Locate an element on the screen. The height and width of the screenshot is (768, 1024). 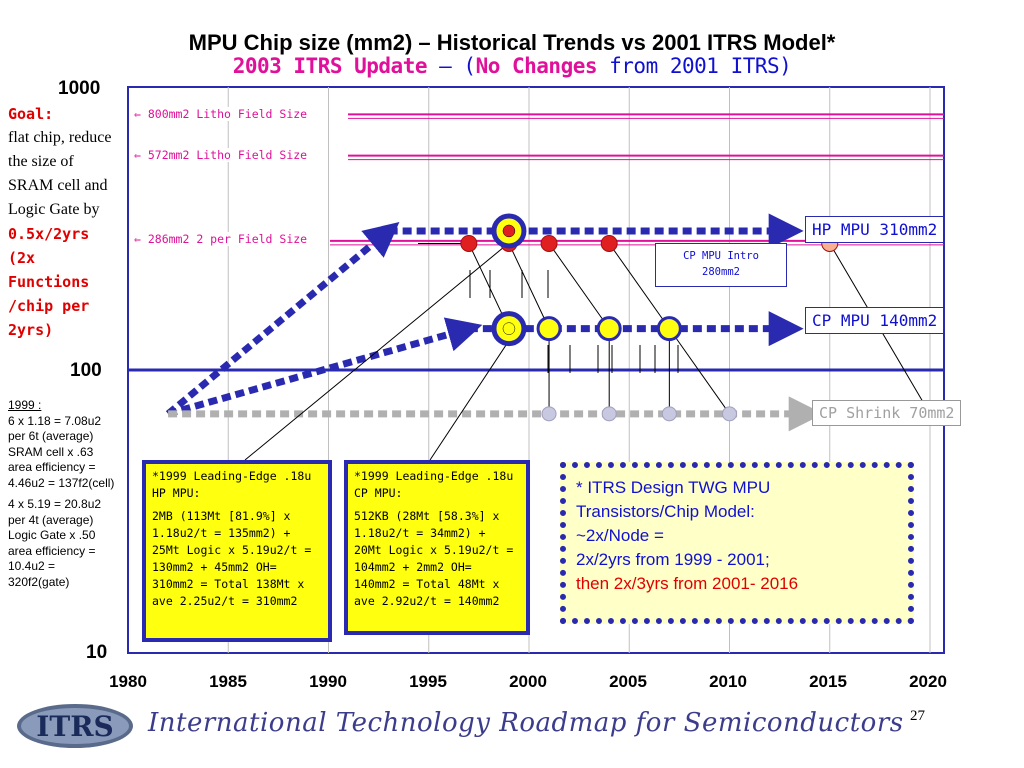
point-hp-1997 is located at coordinates (469, 243).